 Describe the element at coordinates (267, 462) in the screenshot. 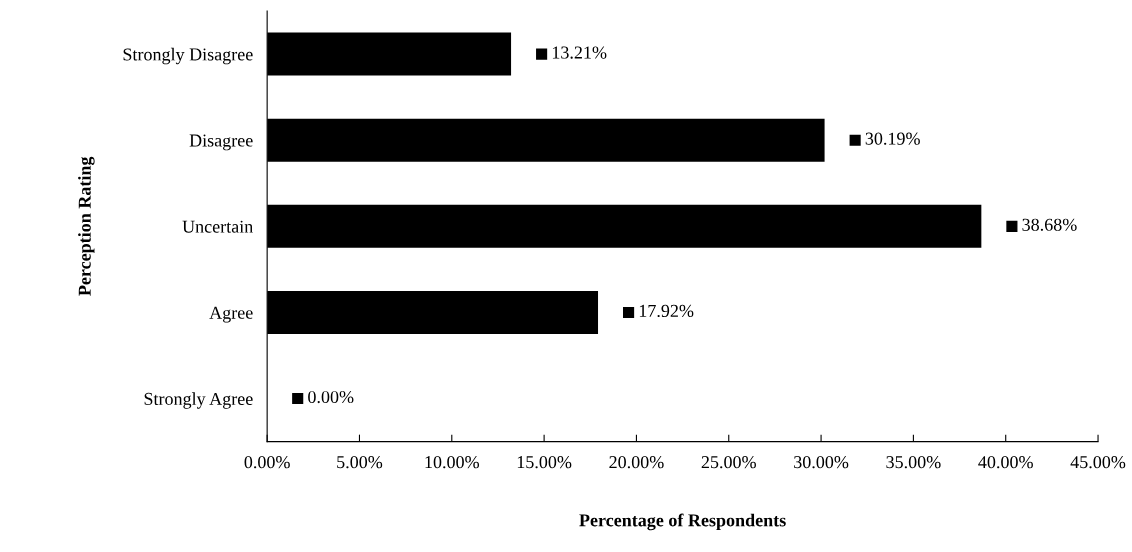

I see `x-tick-label: 0.00%` at that location.